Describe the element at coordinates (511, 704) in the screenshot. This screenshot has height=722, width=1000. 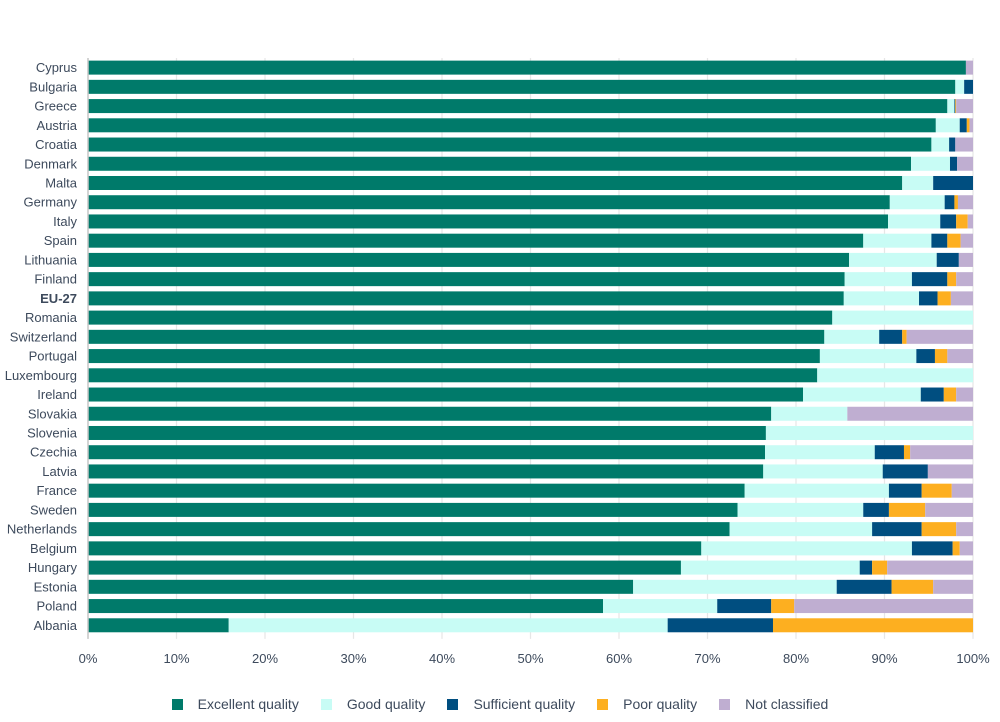
I see `legend-item-sufficient: Sufficient quality` at that location.